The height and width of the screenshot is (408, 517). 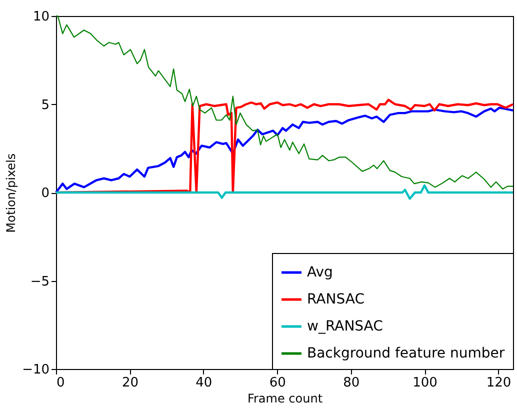 I want to click on x-tick-label: 120, so click(x=499, y=383).